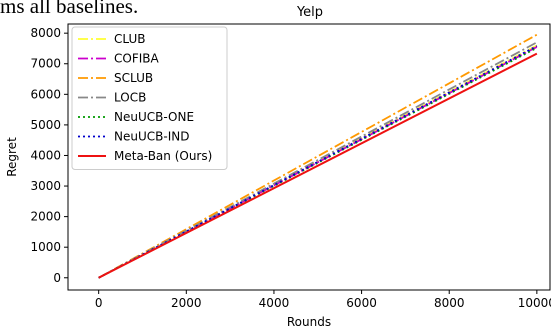  What do you see at coordinates (449, 303) in the screenshot?
I see `x-tick-label: 8000` at bounding box center [449, 303].